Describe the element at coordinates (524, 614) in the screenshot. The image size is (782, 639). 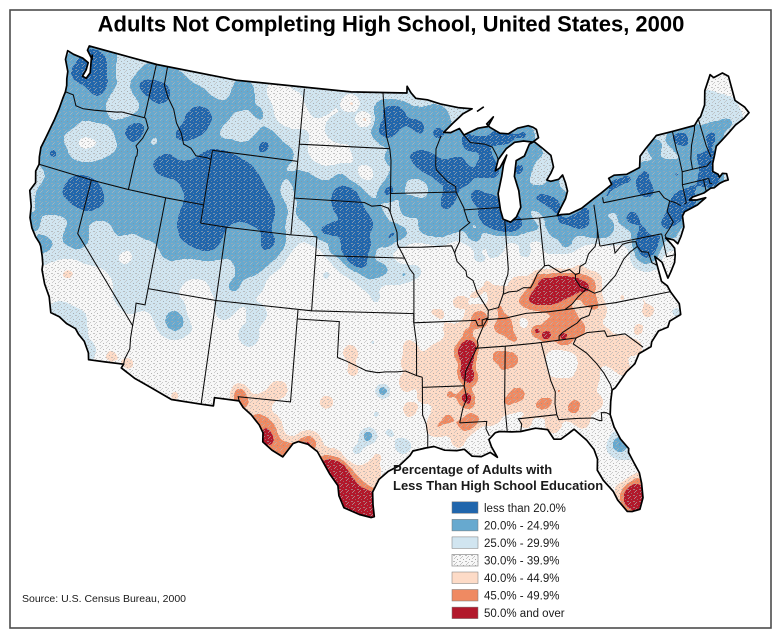
I see `svg-text: 50.0% and over` at that location.